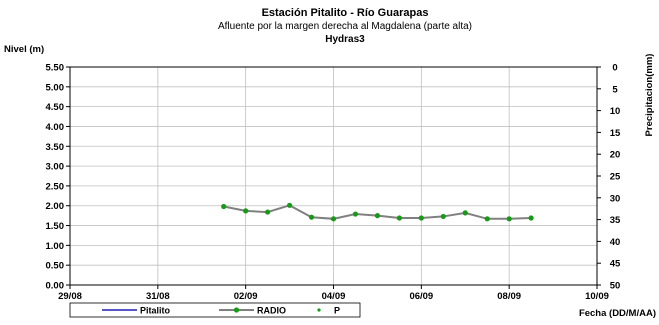 The height and width of the screenshot is (325, 659). I want to click on y2-tick-label: 25, so click(615, 177).